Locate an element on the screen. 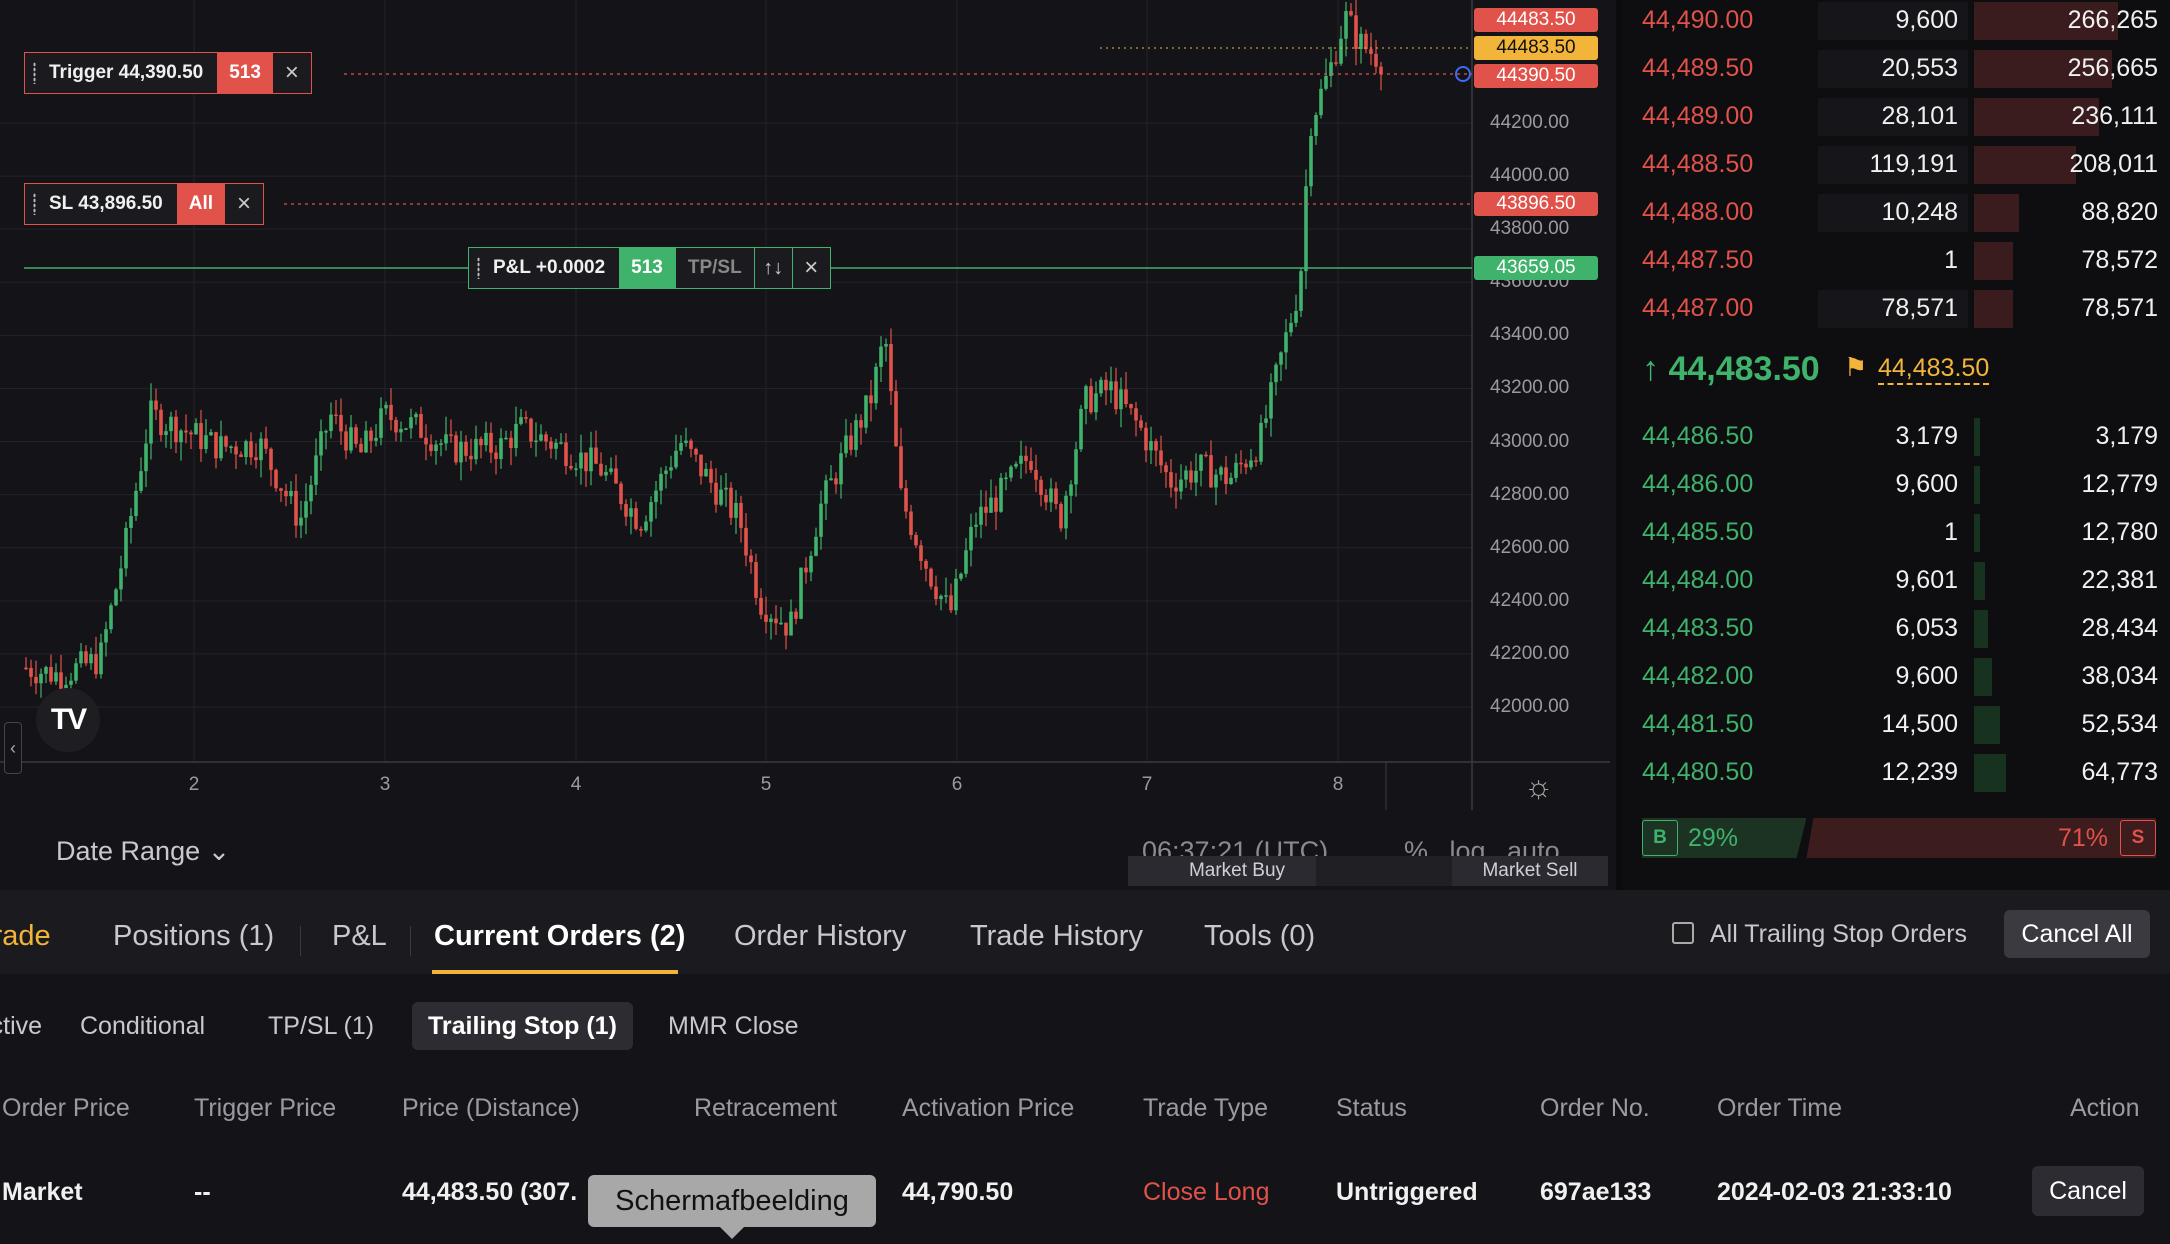 The image size is (2170, 1244). price-axis-label: 42000.00 is located at coordinates (1530, 706).